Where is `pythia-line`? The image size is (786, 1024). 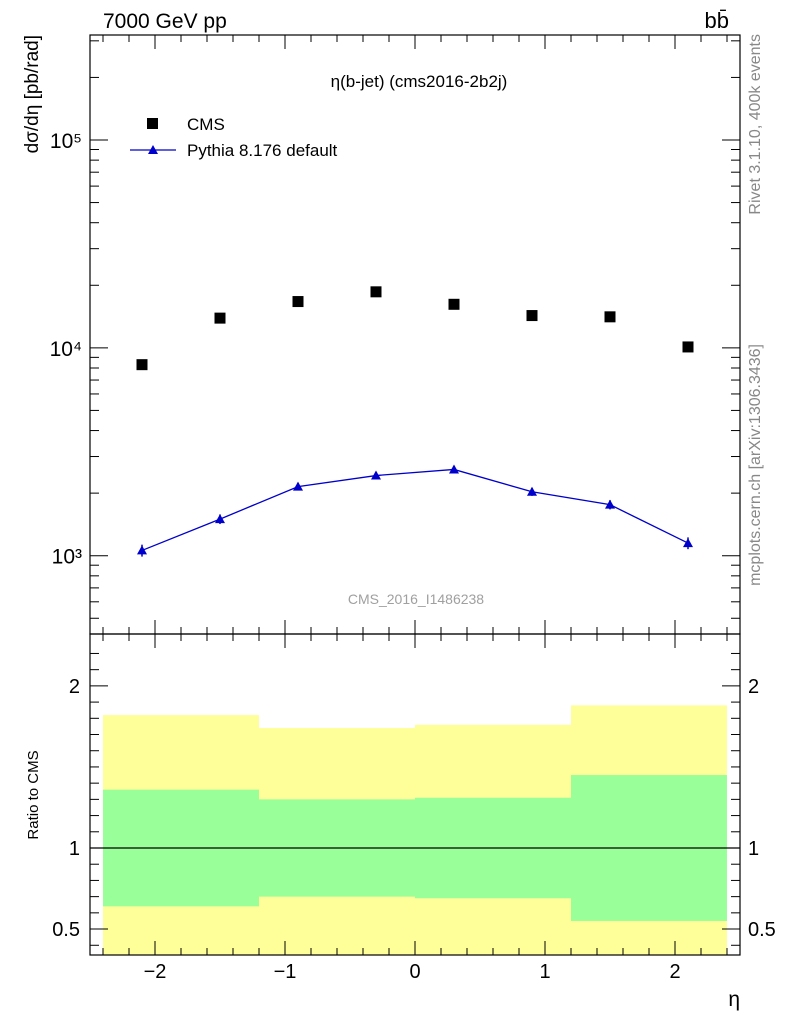
pythia-line is located at coordinates (415, 510).